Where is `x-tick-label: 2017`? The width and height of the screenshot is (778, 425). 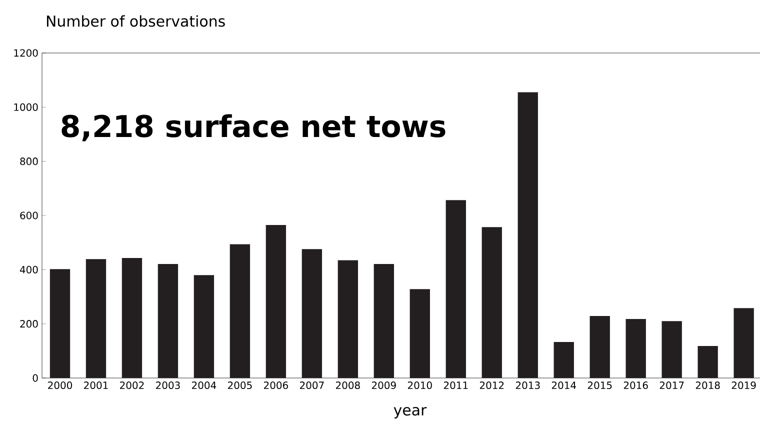
x-tick-label: 2017 is located at coordinates (672, 386).